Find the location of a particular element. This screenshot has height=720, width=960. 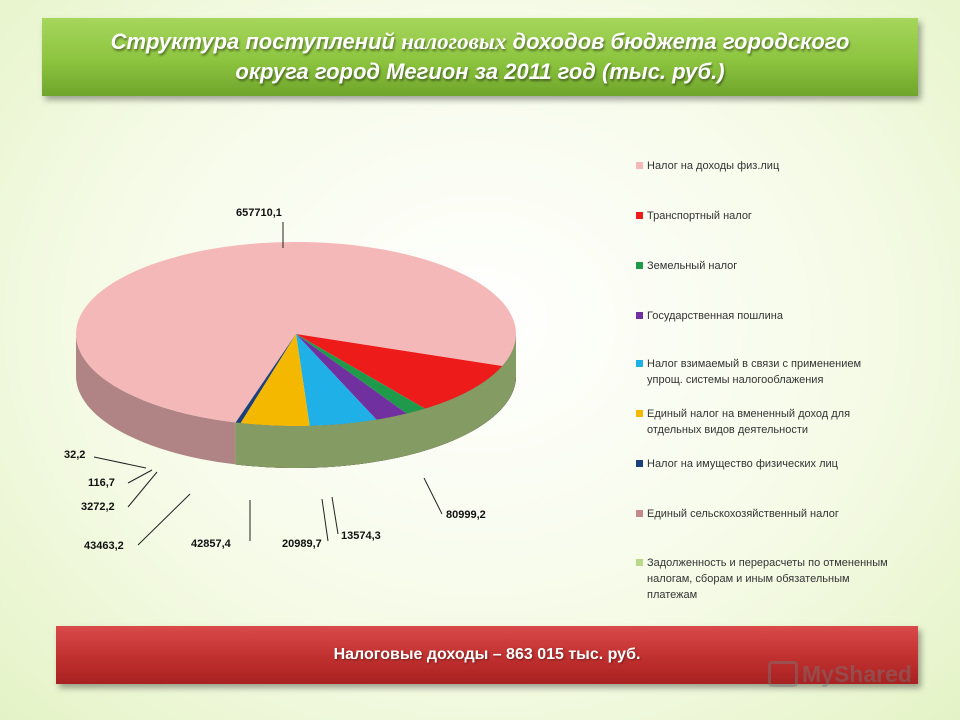

data-label: 657710,1 is located at coordinates (259, 213).